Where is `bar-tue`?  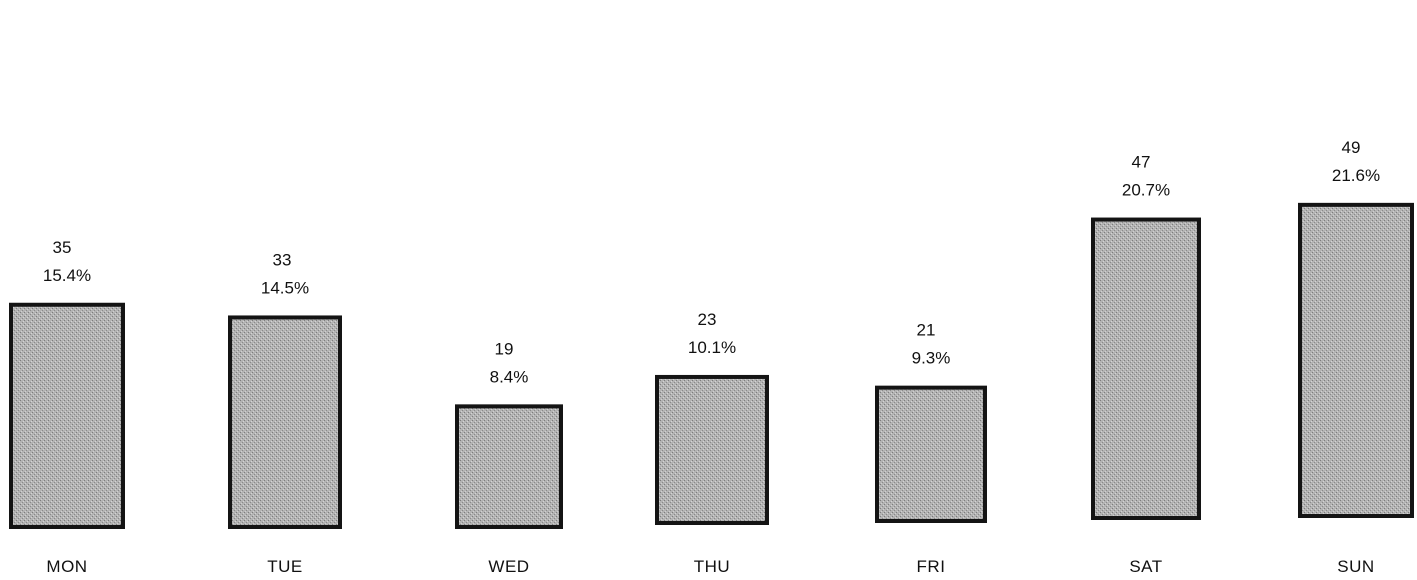 bar-tue is located at coordinates (285, 422).